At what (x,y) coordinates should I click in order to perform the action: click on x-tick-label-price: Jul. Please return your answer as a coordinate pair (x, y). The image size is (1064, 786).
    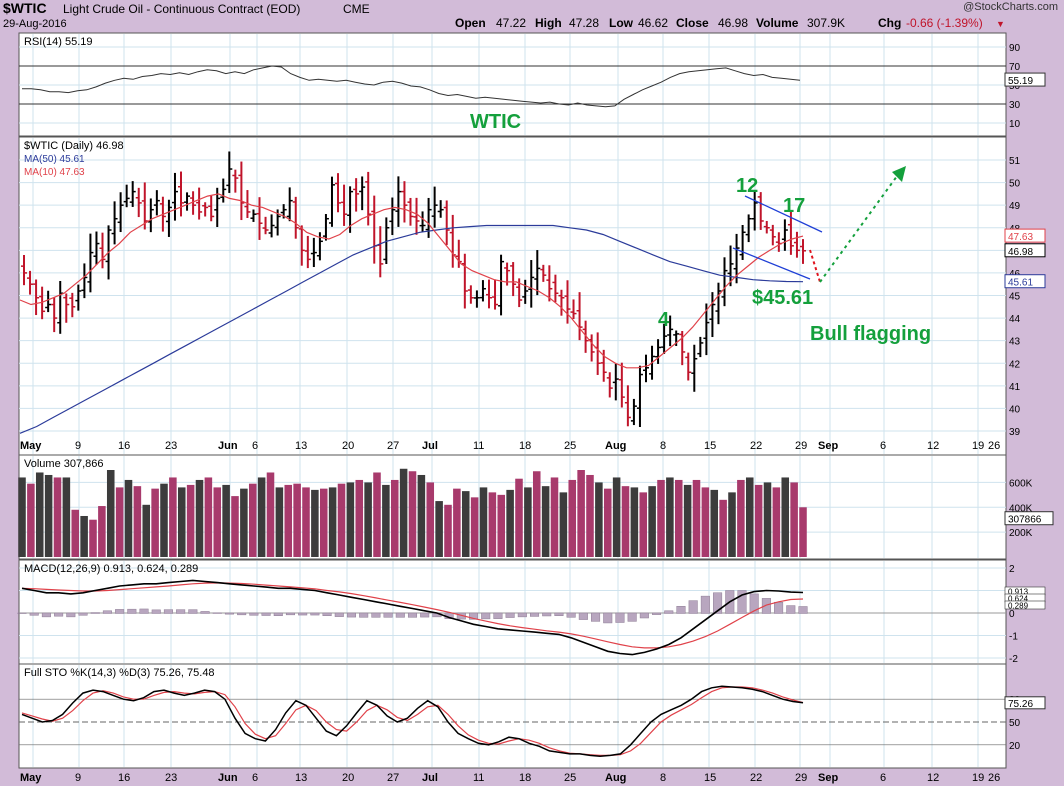
    Looking at the image, I should click on (430, 446).